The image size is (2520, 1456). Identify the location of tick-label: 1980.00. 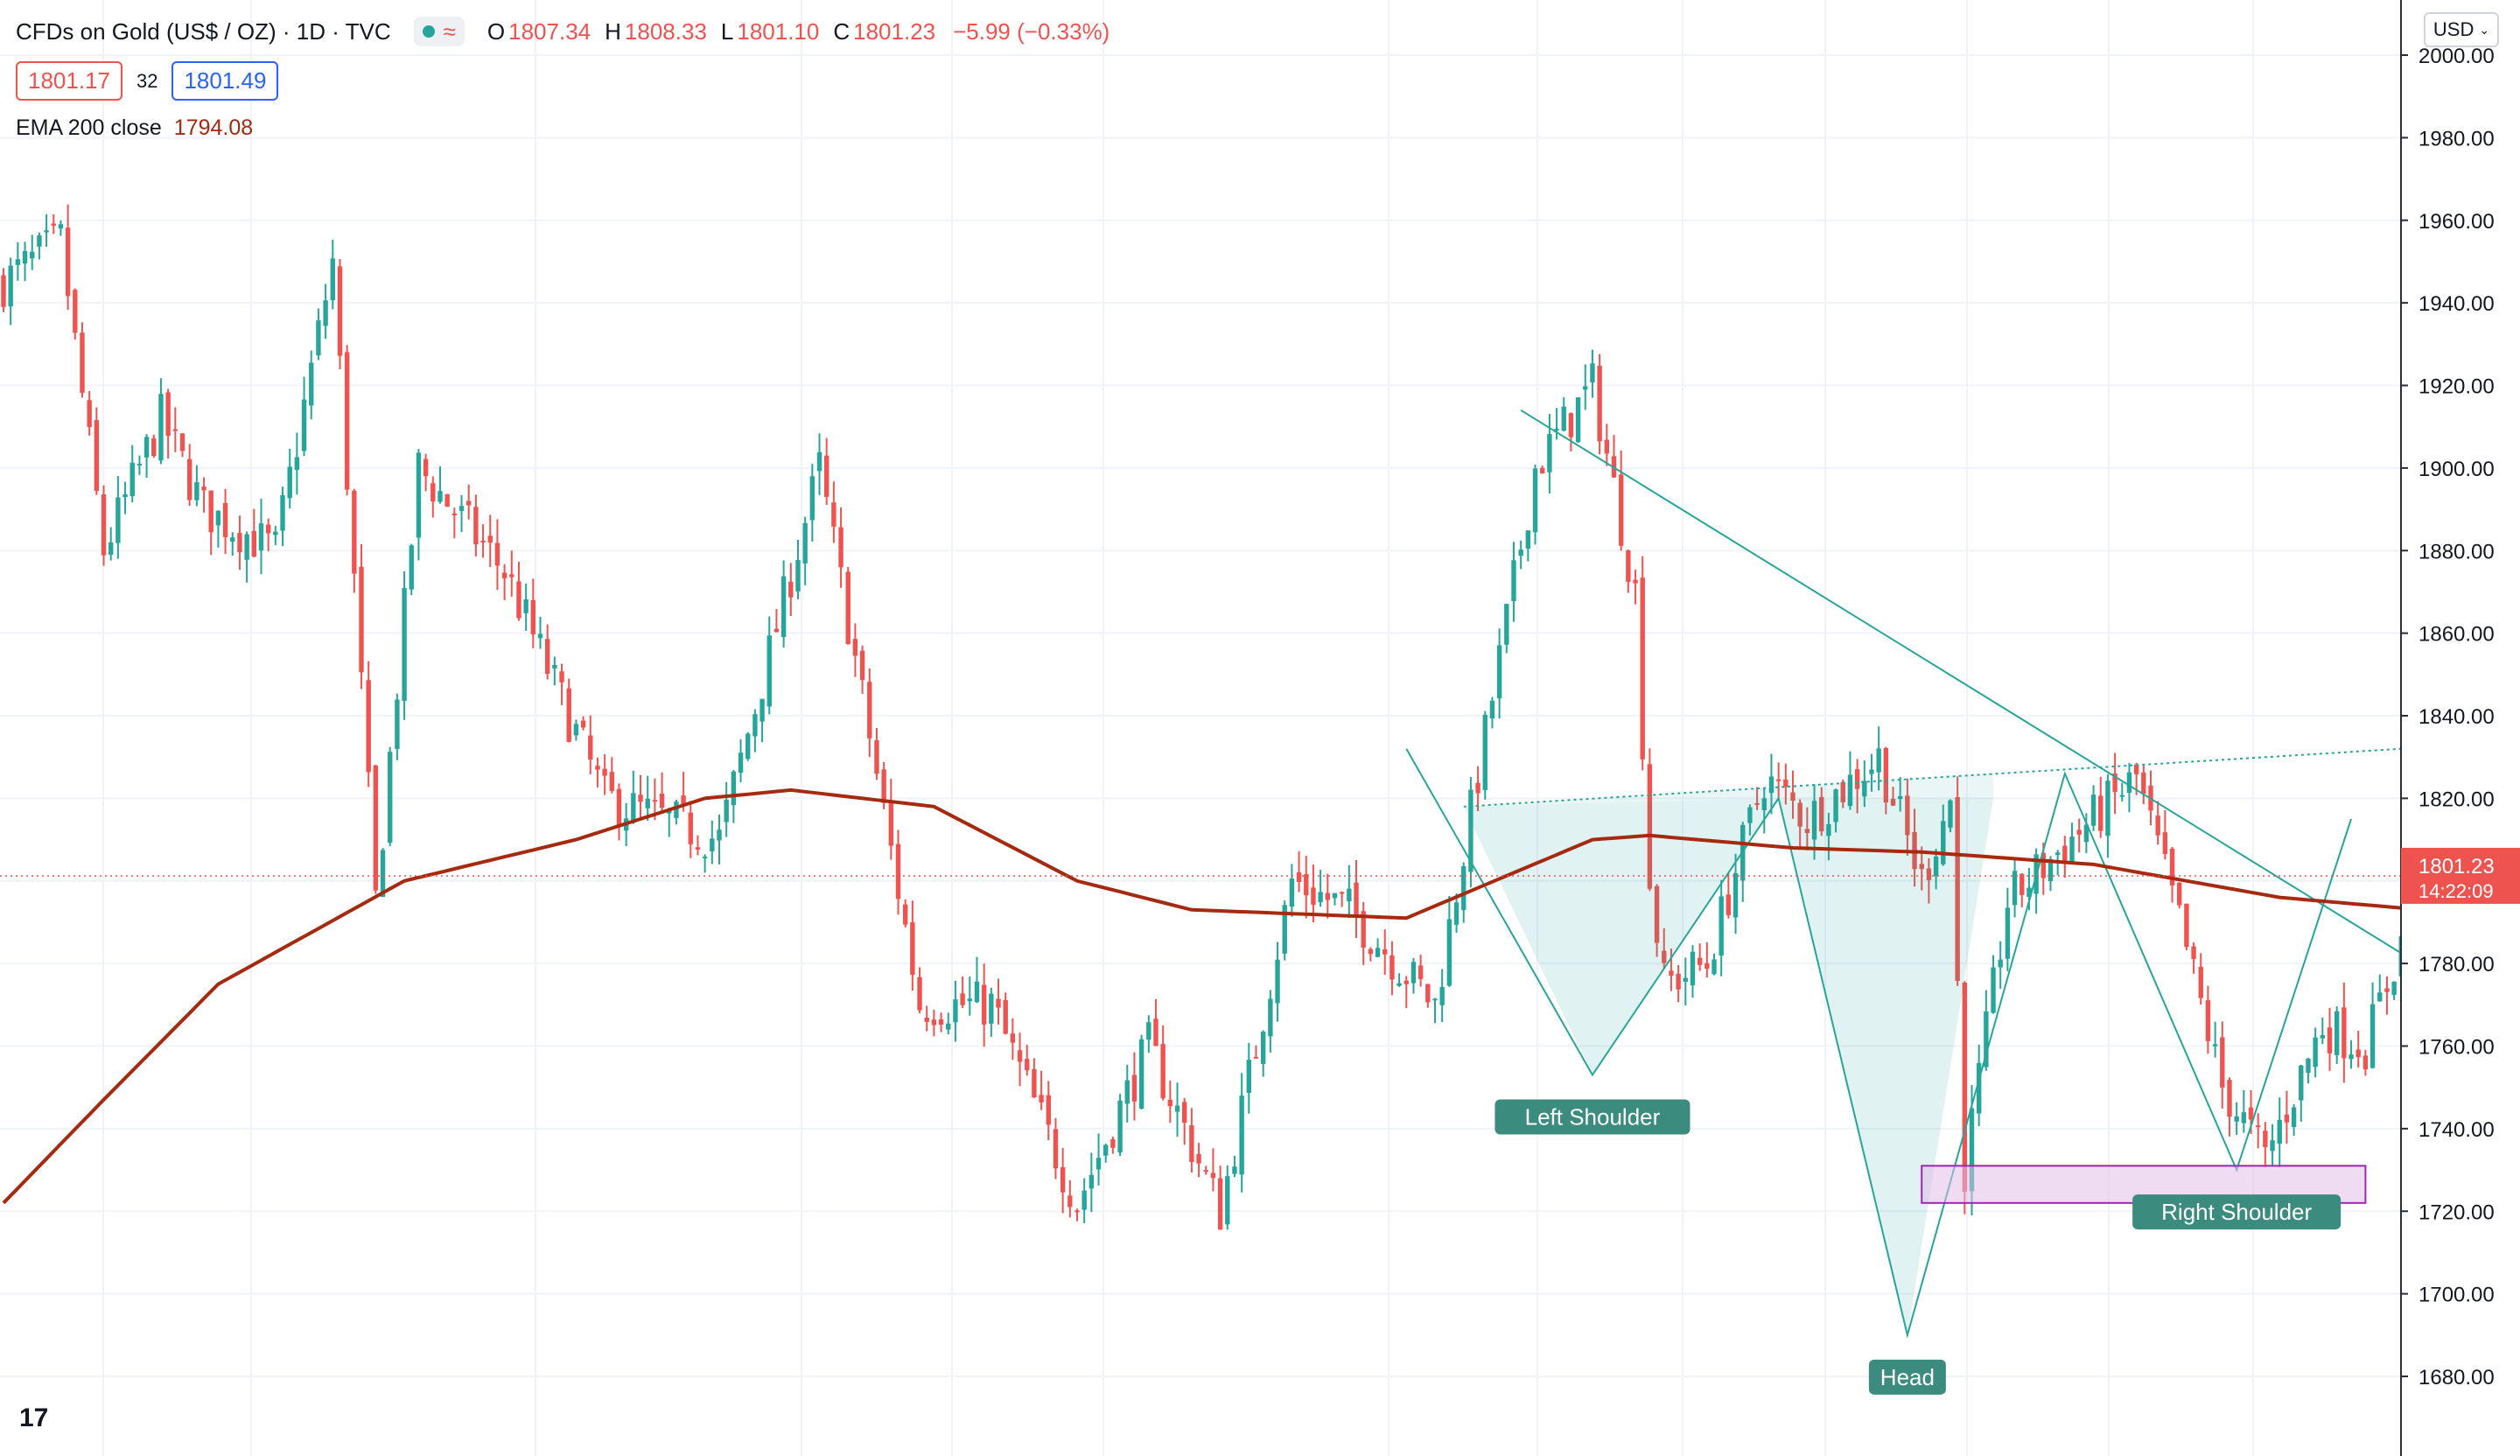
(2456, 138).